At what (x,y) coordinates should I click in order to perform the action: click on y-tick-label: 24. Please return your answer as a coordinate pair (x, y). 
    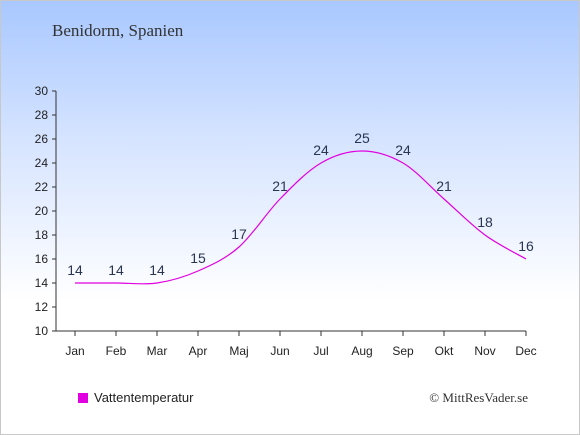
    Looking at the image, I should click on (42, 163).